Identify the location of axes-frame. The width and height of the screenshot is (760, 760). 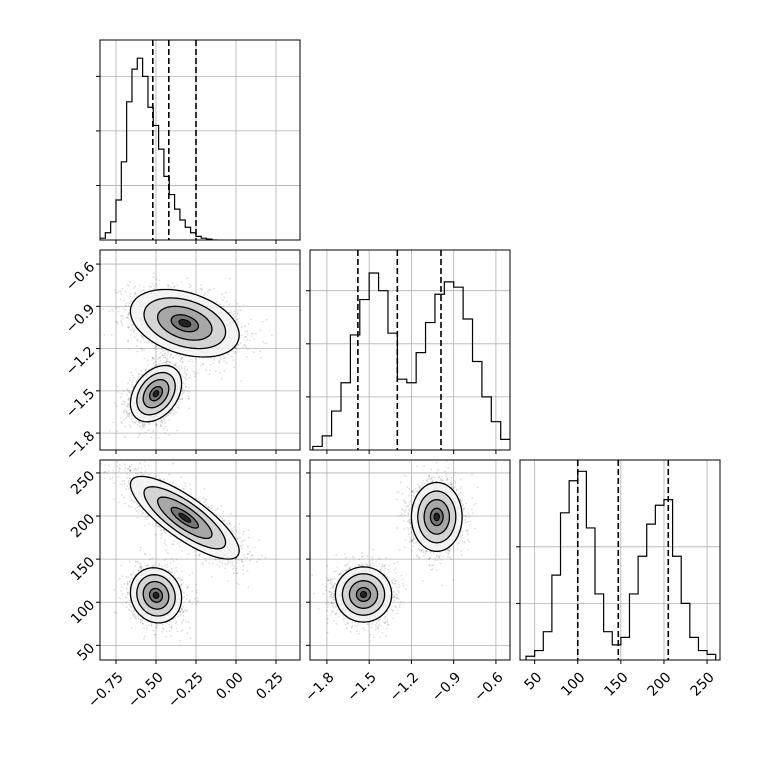
(410, 350).